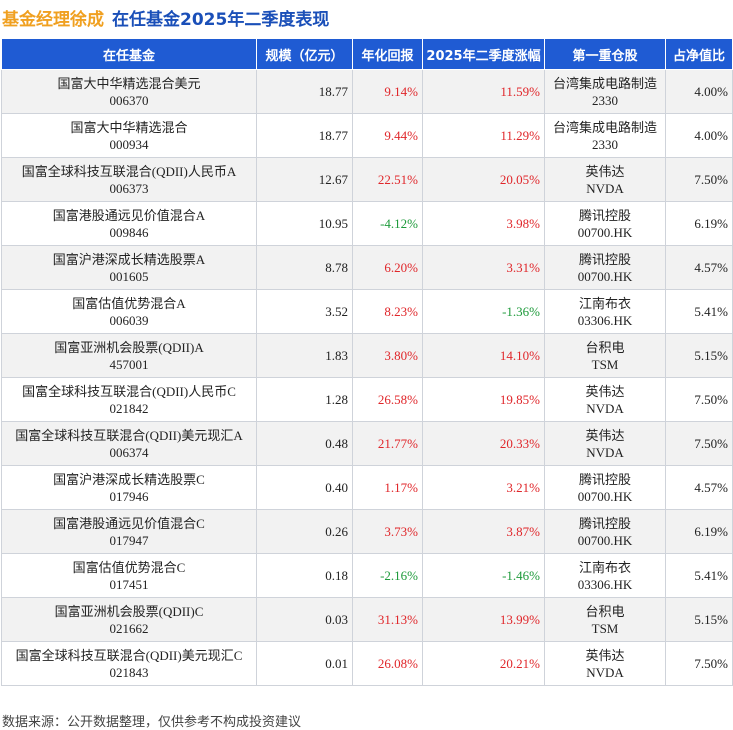 This screenshot has width=733, height=730. Describe the element at coordinates (129, 364) in the screenshot. I see `fund-code: 457001` at that location.